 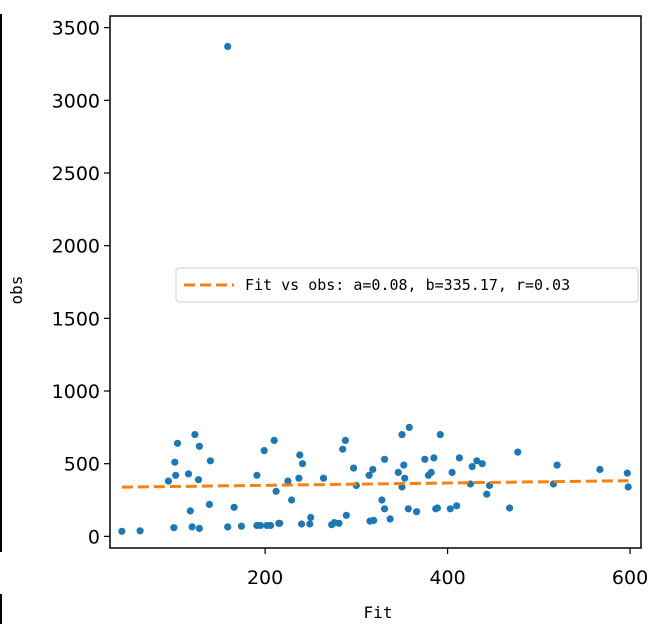 I want to click on left-edge-divider-lower, so click(x=1, y=609).